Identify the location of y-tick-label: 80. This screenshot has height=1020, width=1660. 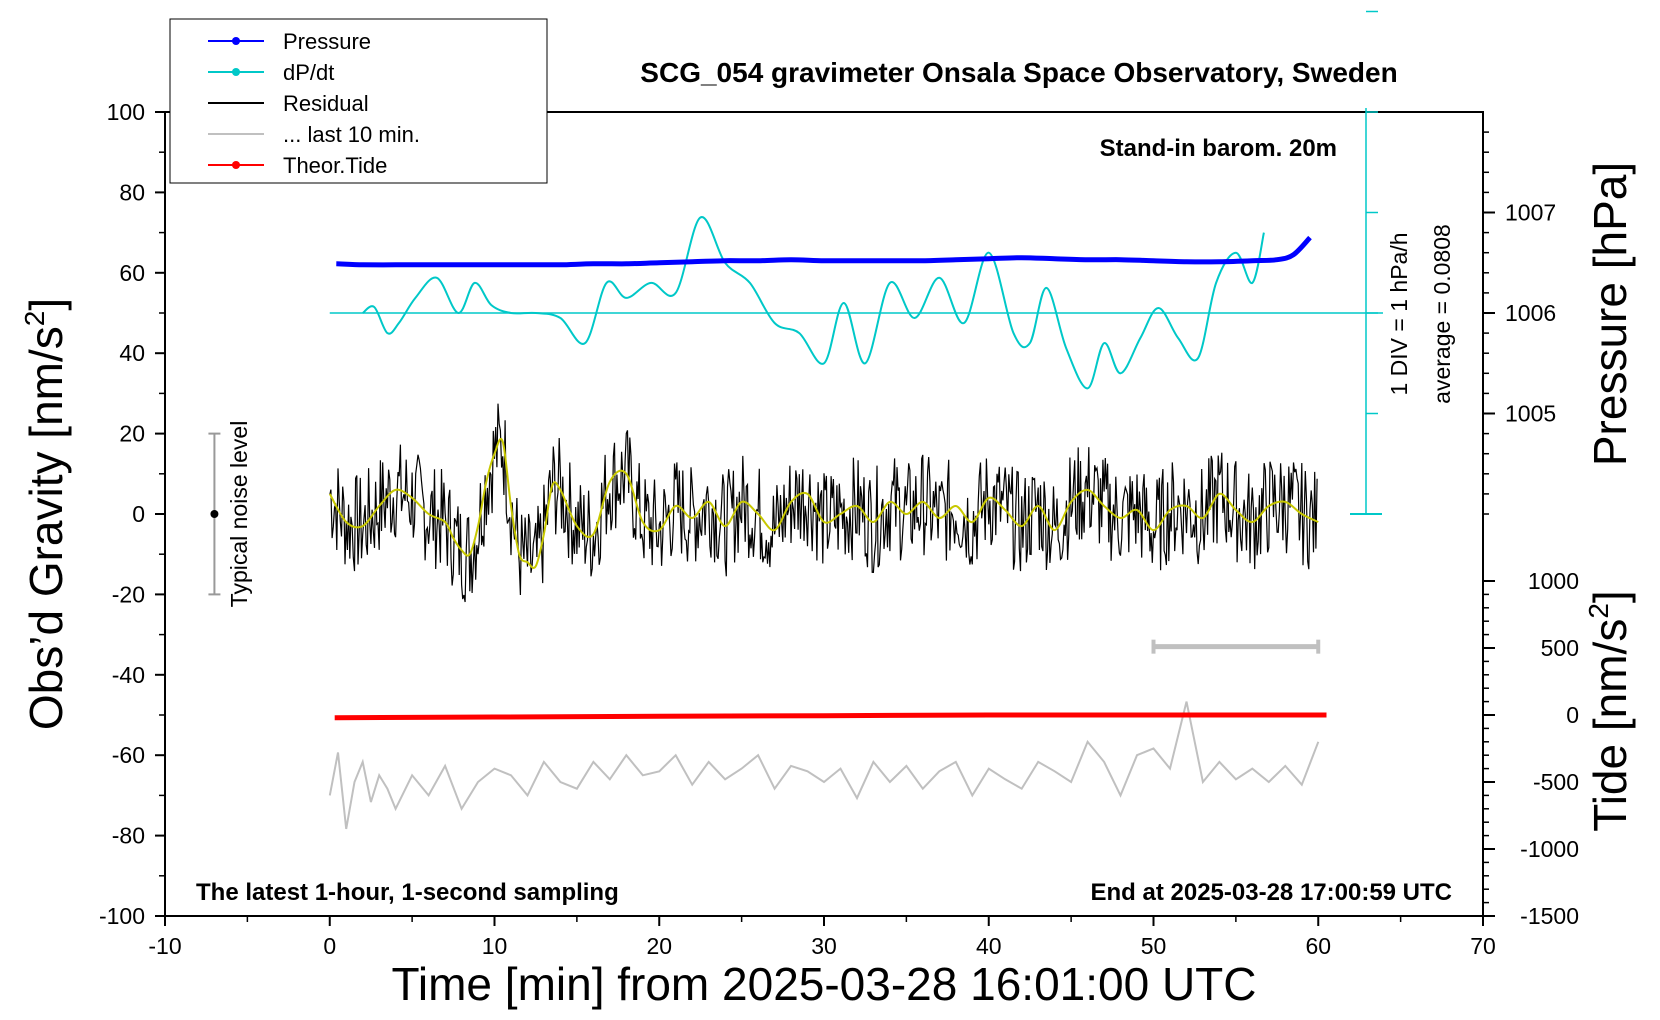
(132, 192).